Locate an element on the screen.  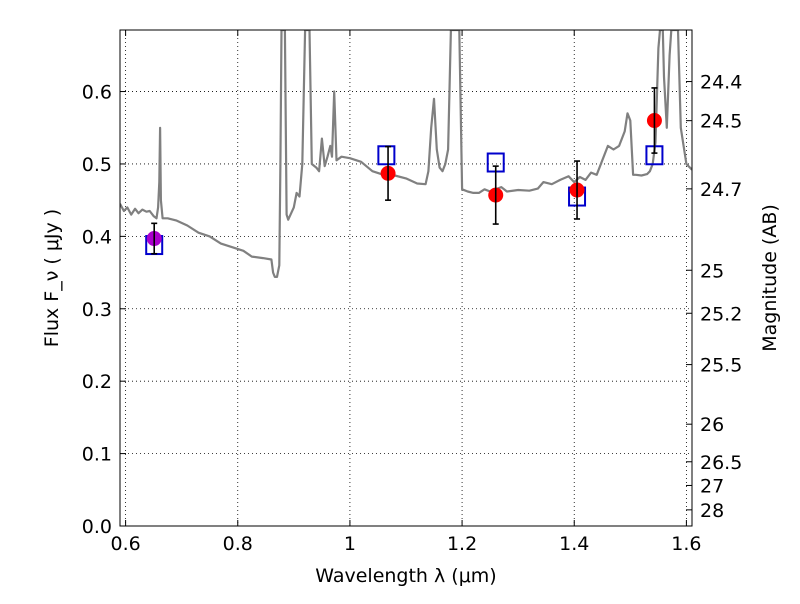
right-tick-label: 26 is located at coordinates (712, 425).